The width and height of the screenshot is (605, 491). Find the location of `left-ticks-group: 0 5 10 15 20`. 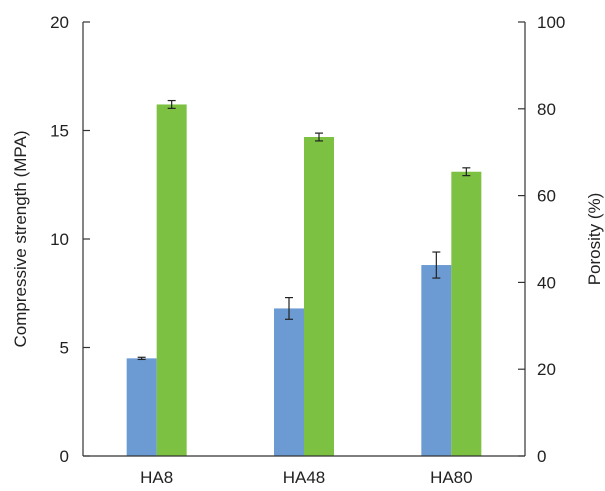

left-ticks-group: 0 5 10 15 20 is located at coordinates (70, 239).